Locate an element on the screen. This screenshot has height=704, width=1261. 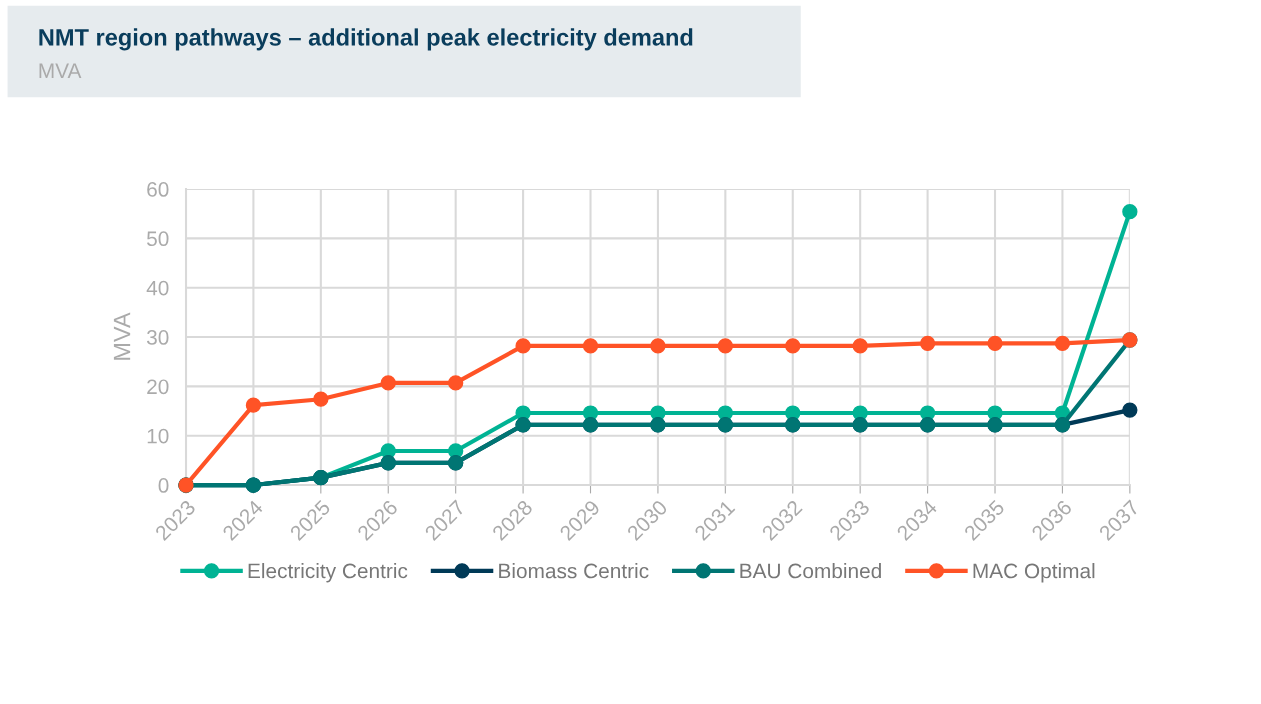
legend-label: Biomass Centric is located at coordinates (574, 571).